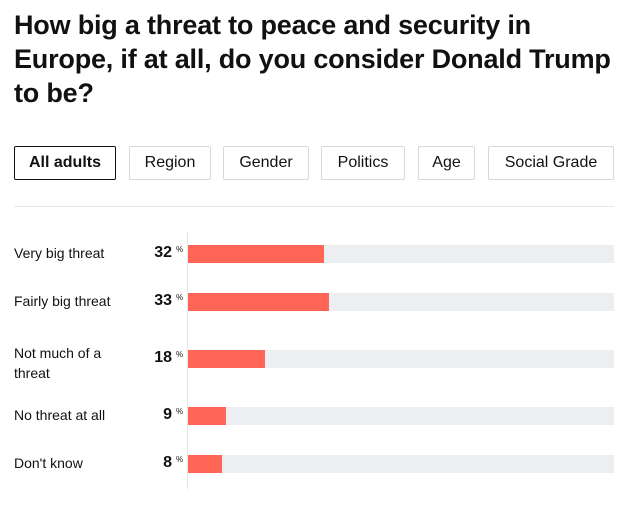  Describe the element at coordinates (170, 163) in the screenshot. I see `tab-region: Region` at that location.